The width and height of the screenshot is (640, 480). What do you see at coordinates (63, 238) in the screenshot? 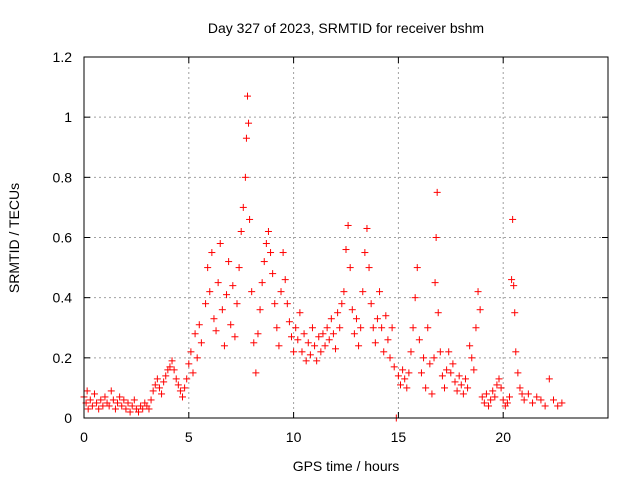
I see `y-tick-label: 0.6` at bounding box center [63, 238].